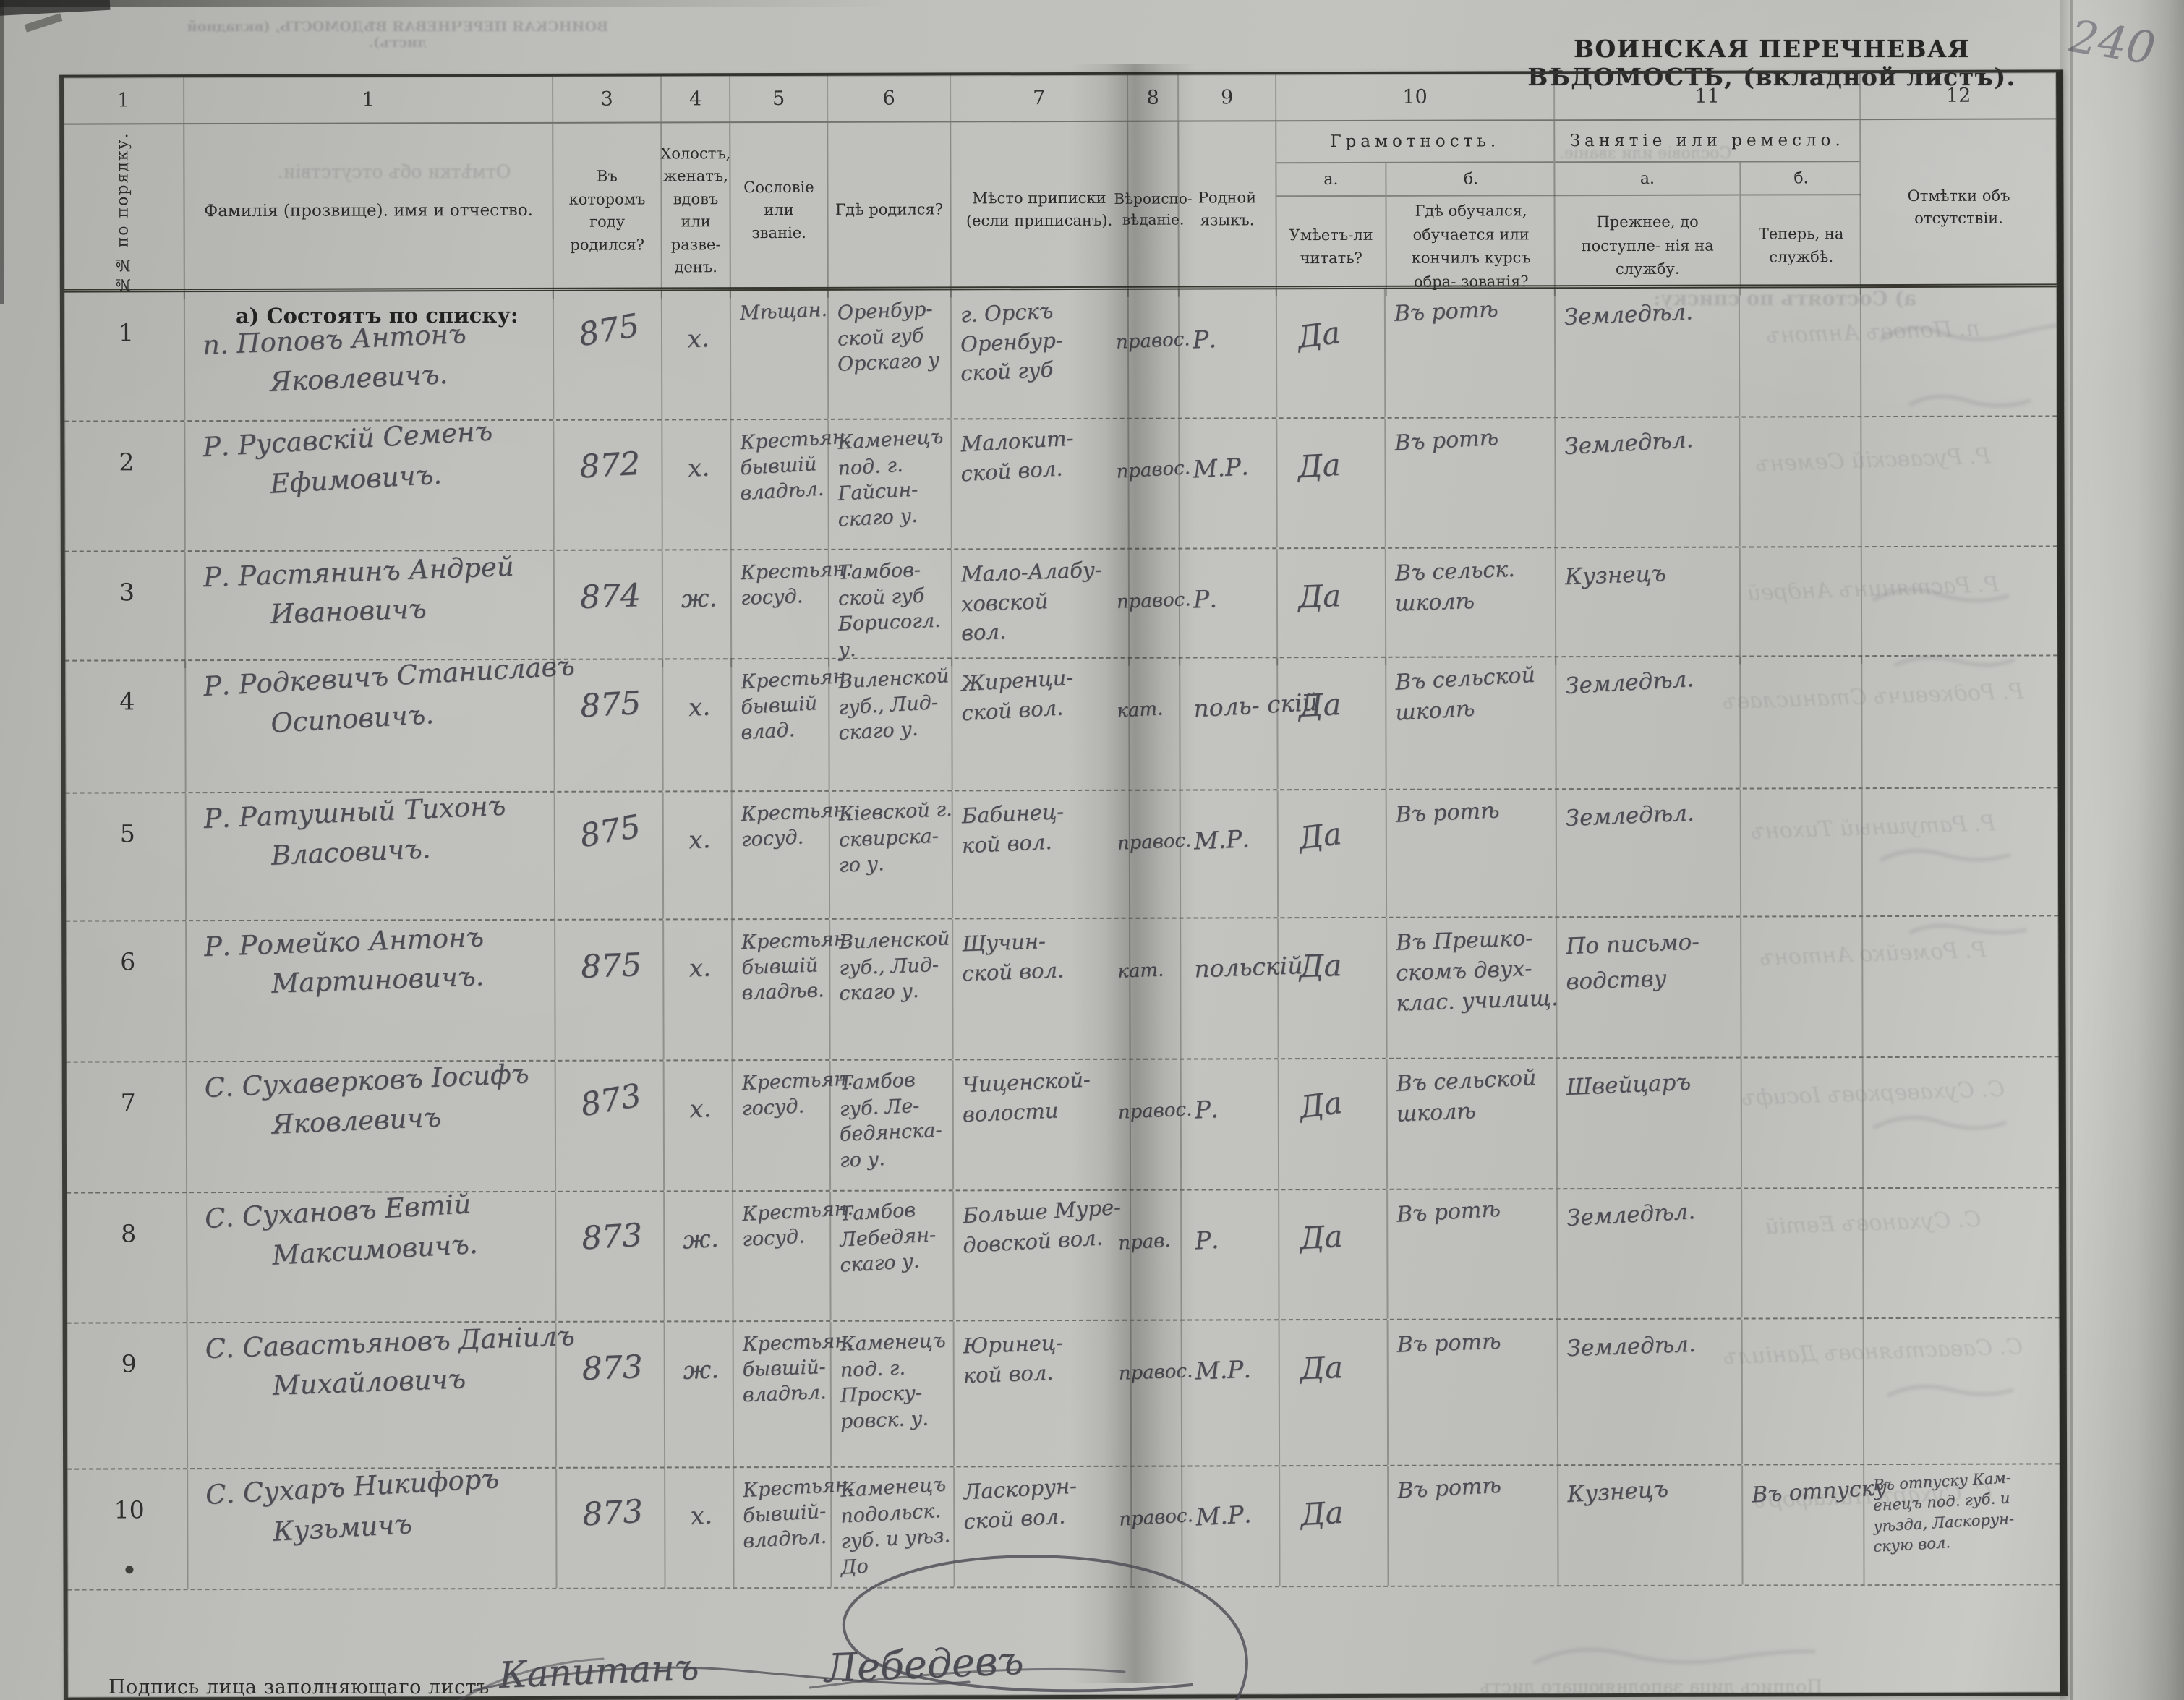  I want to click on handwritten-line: ровск. у., so click(884, 1420).